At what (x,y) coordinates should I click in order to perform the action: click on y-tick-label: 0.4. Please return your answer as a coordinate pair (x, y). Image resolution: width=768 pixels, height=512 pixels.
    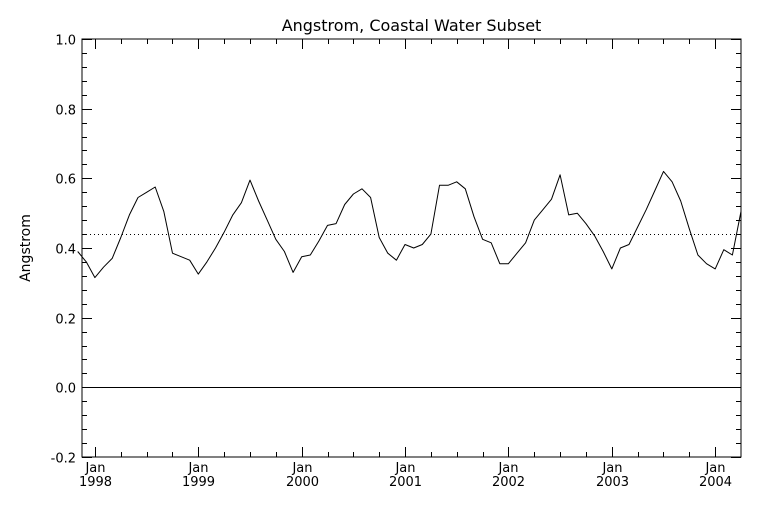
    Looking at the image, I should click on (65, 250).